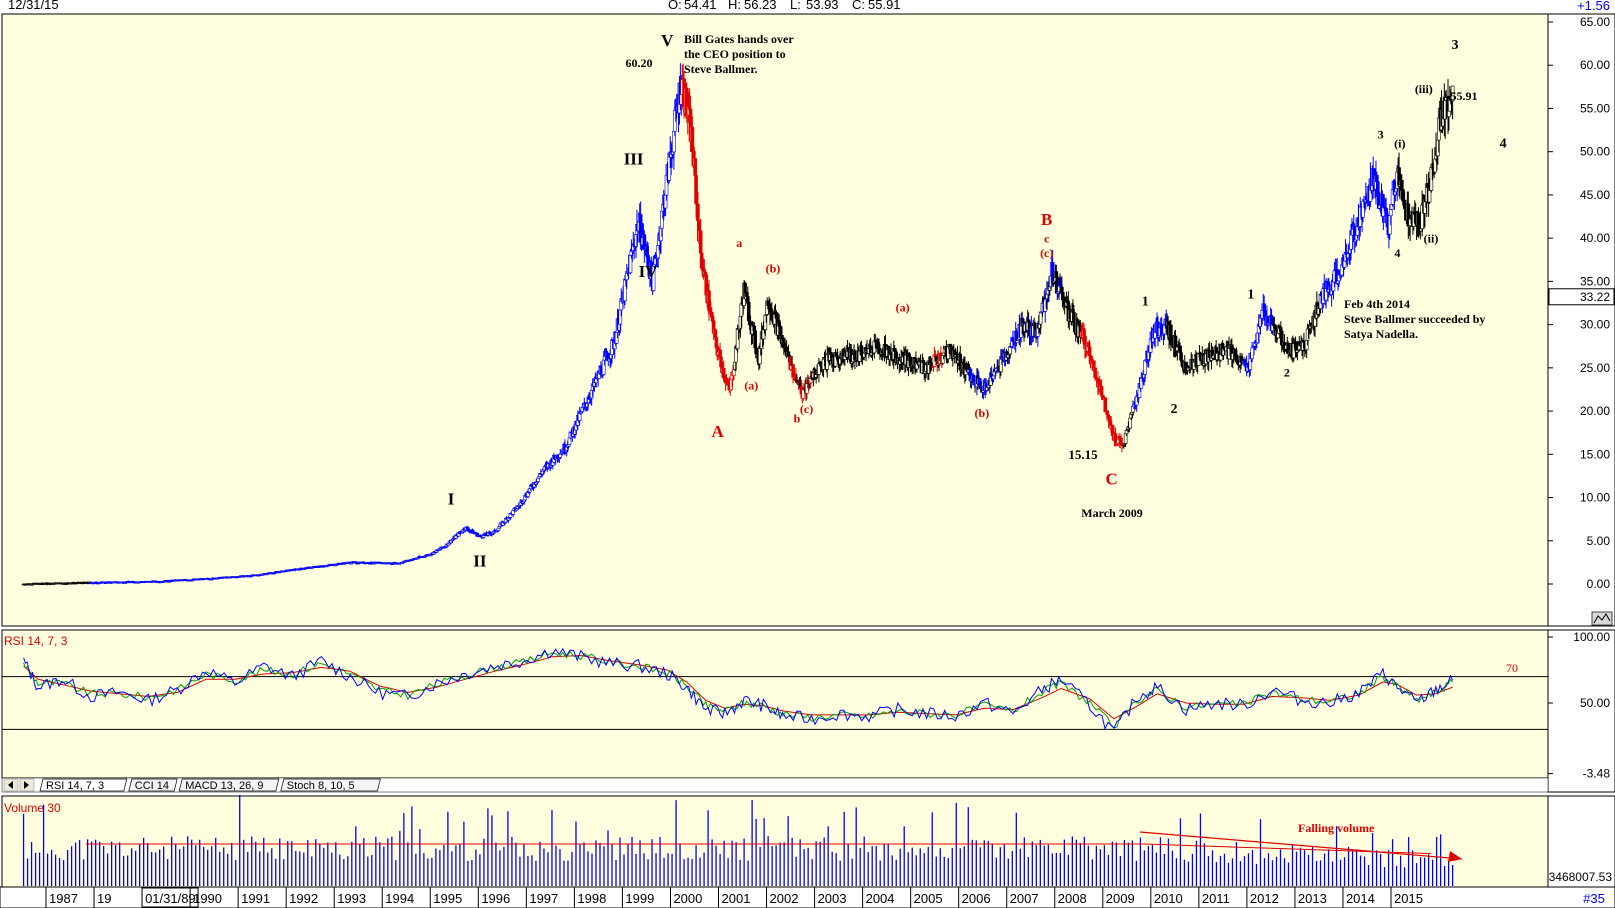  Describe the element at coordinates (1111, 513) in the screenshot. I see `annotation-march-2009: March 2009` at that location.